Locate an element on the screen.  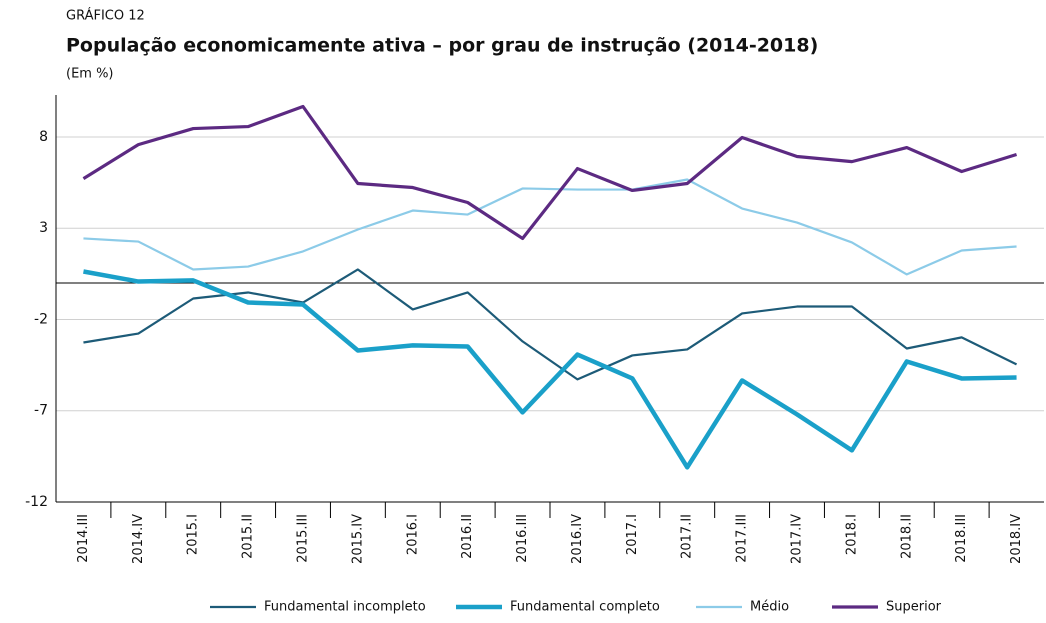
y-tick-label: 3 is located at coordinates (43, 228).